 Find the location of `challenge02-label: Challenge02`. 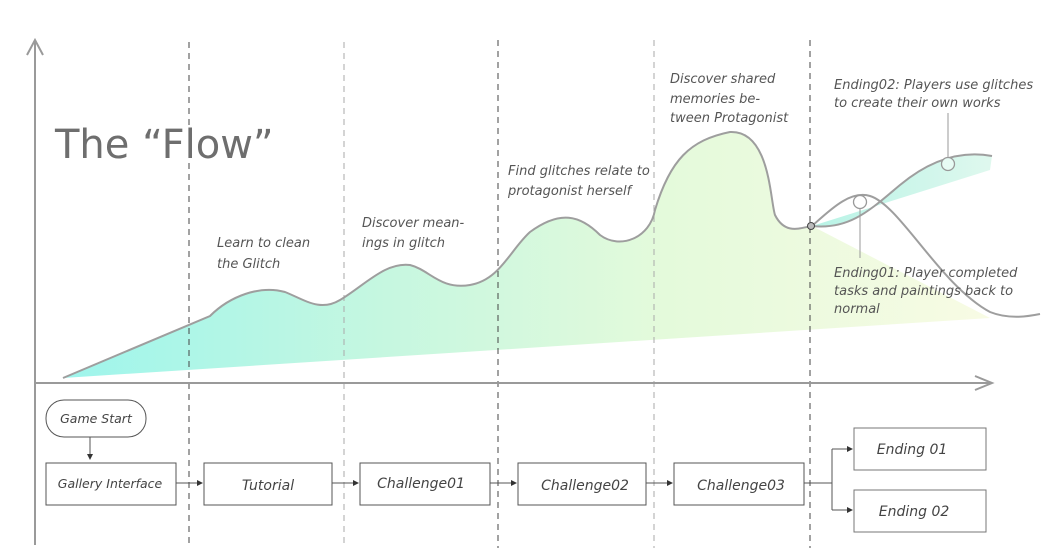

challenge02-label: Challenge02 is located at coordinates (585, 486).